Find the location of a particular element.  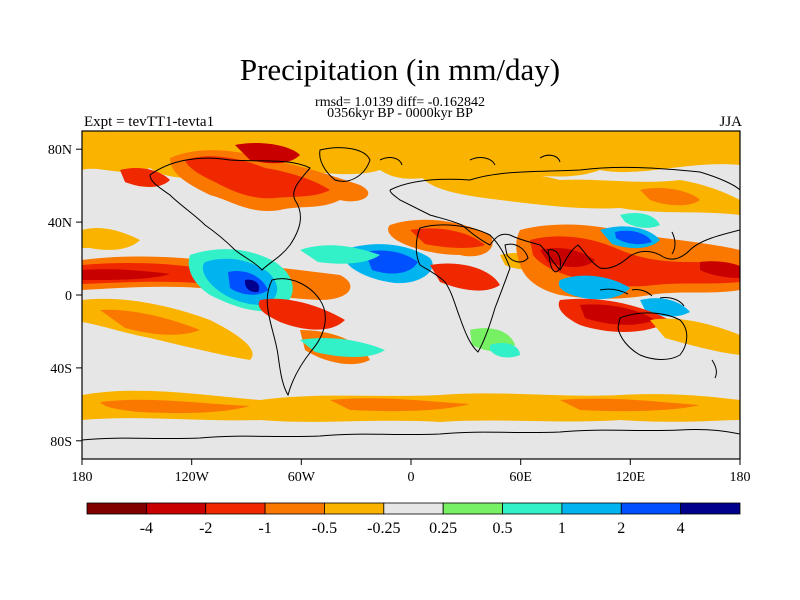

colorbar-labels: -4 -2 -1 -0.5 -0.25 0.25 0.5 1 2 4 is located at coordinates (412, 528).